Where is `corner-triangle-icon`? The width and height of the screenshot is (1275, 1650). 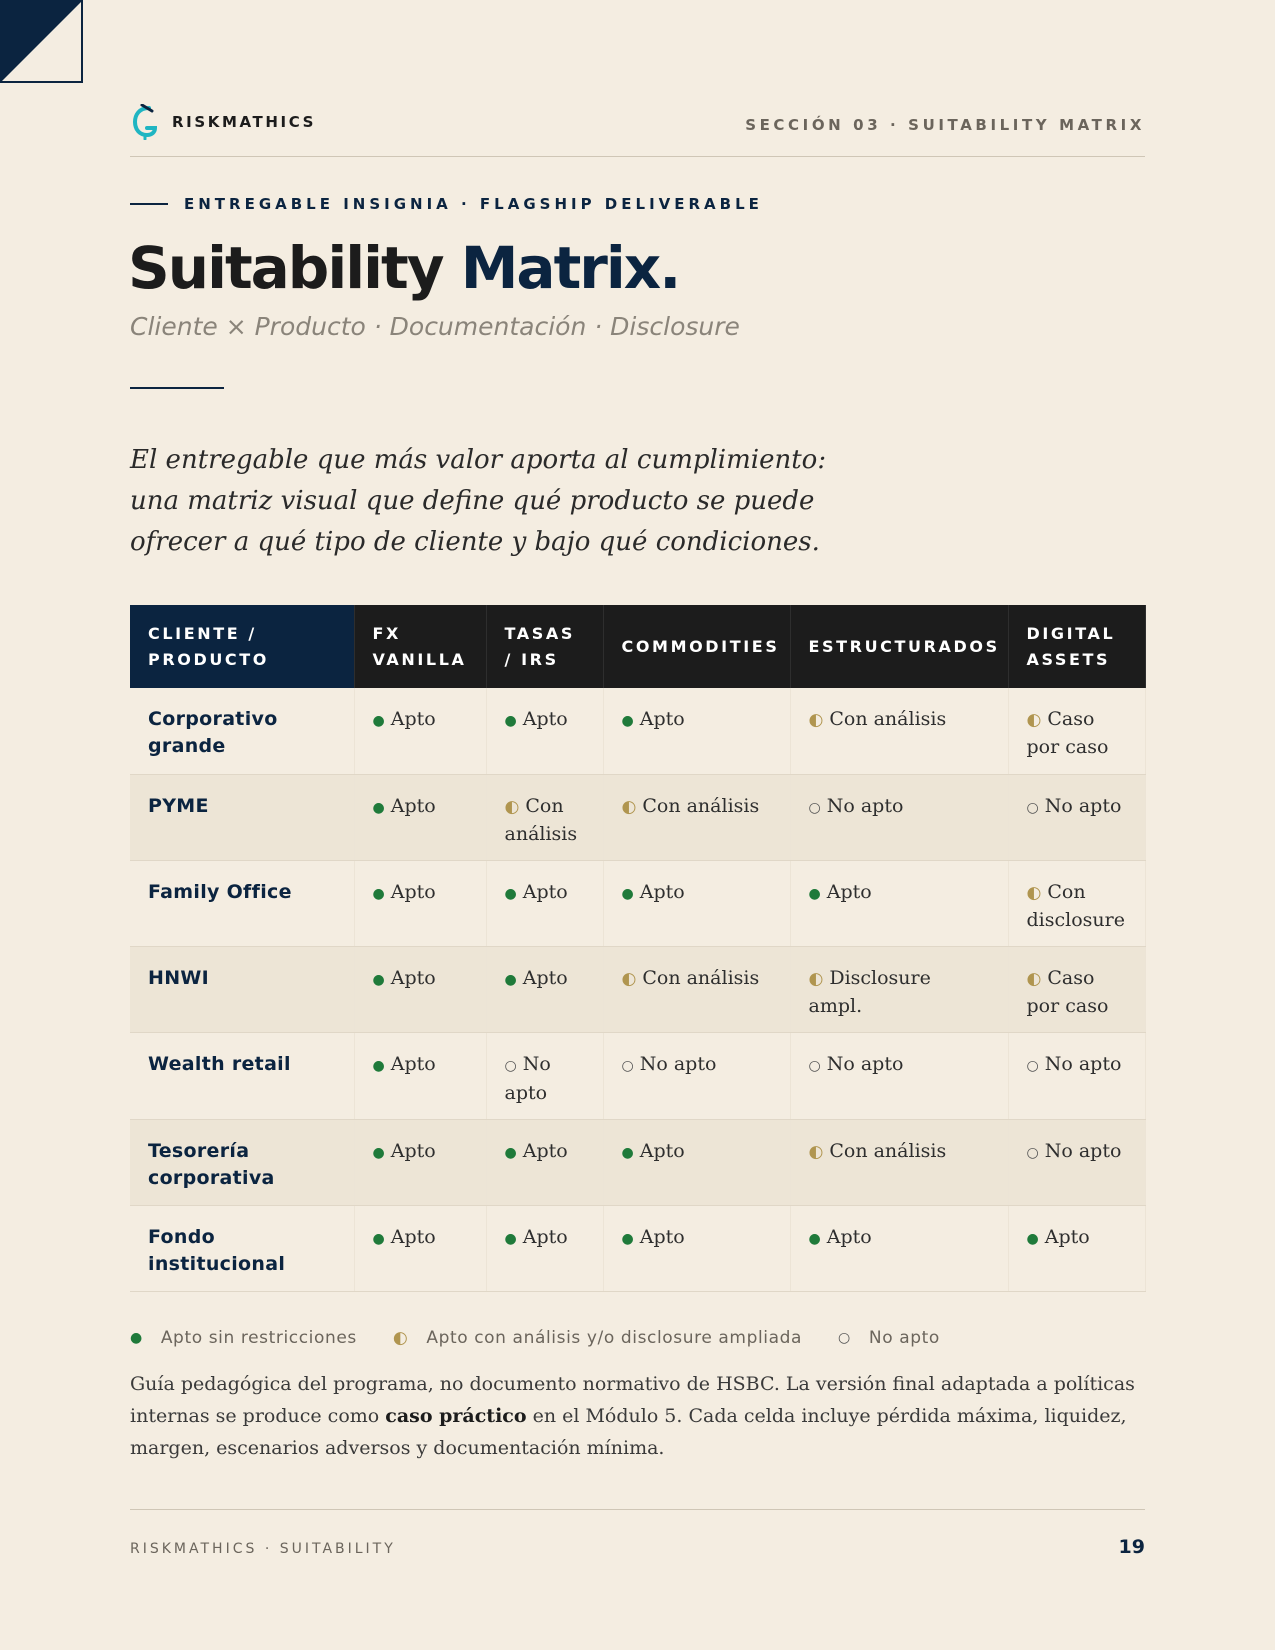
corner-triangle-icon is located at coordinates (41, 41).